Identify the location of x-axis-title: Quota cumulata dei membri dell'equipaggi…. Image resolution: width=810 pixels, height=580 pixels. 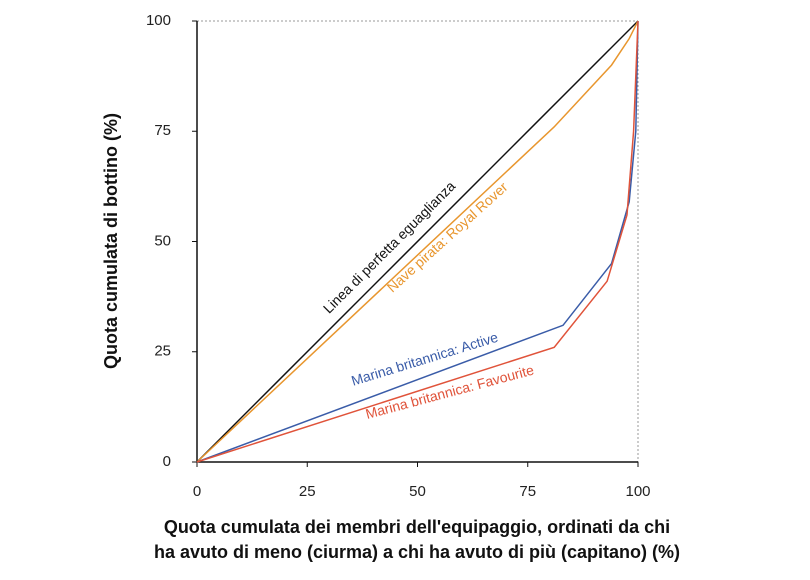
(417, 527).